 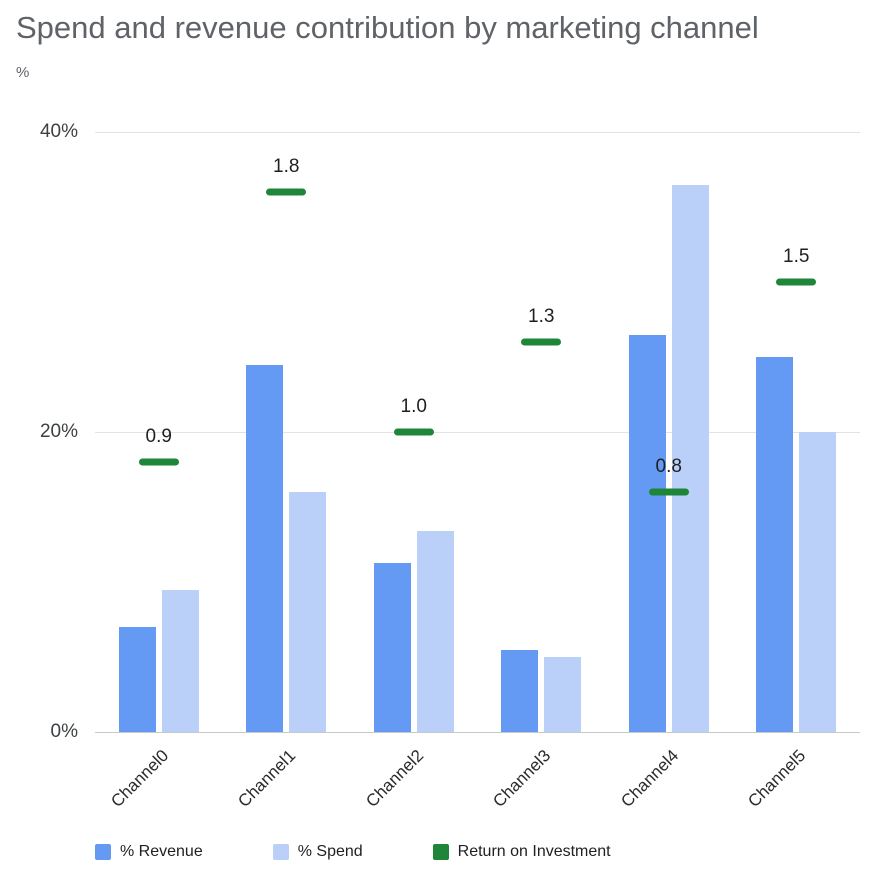 I want to click on roi-marker-channel4, so click(x=668, y=492).